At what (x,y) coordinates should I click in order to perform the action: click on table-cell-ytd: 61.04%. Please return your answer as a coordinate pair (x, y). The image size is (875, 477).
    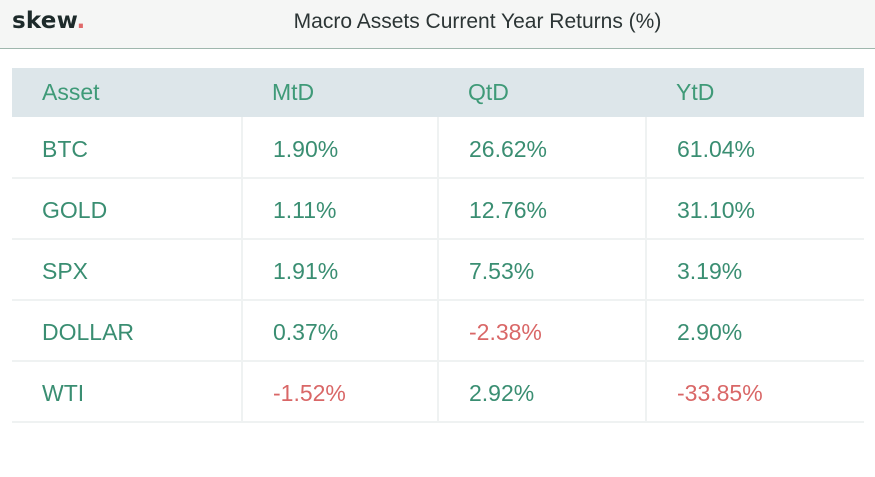
    Looking at the image, I should click on (755, 148).